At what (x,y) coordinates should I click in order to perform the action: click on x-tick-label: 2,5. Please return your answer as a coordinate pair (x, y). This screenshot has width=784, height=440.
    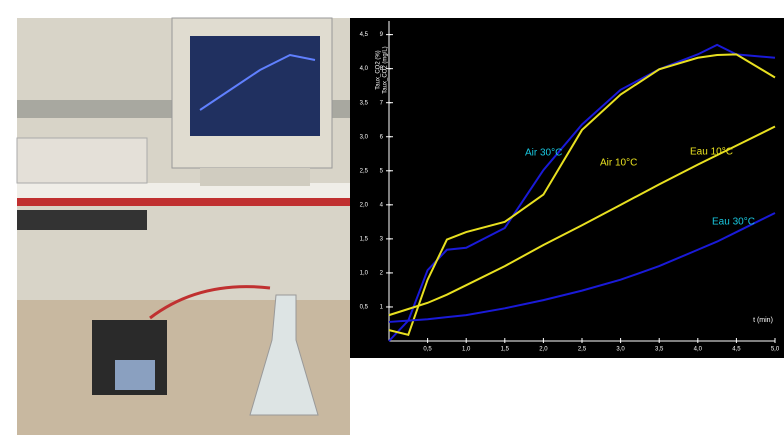
    Looking at the image, I should click on (582, 350).